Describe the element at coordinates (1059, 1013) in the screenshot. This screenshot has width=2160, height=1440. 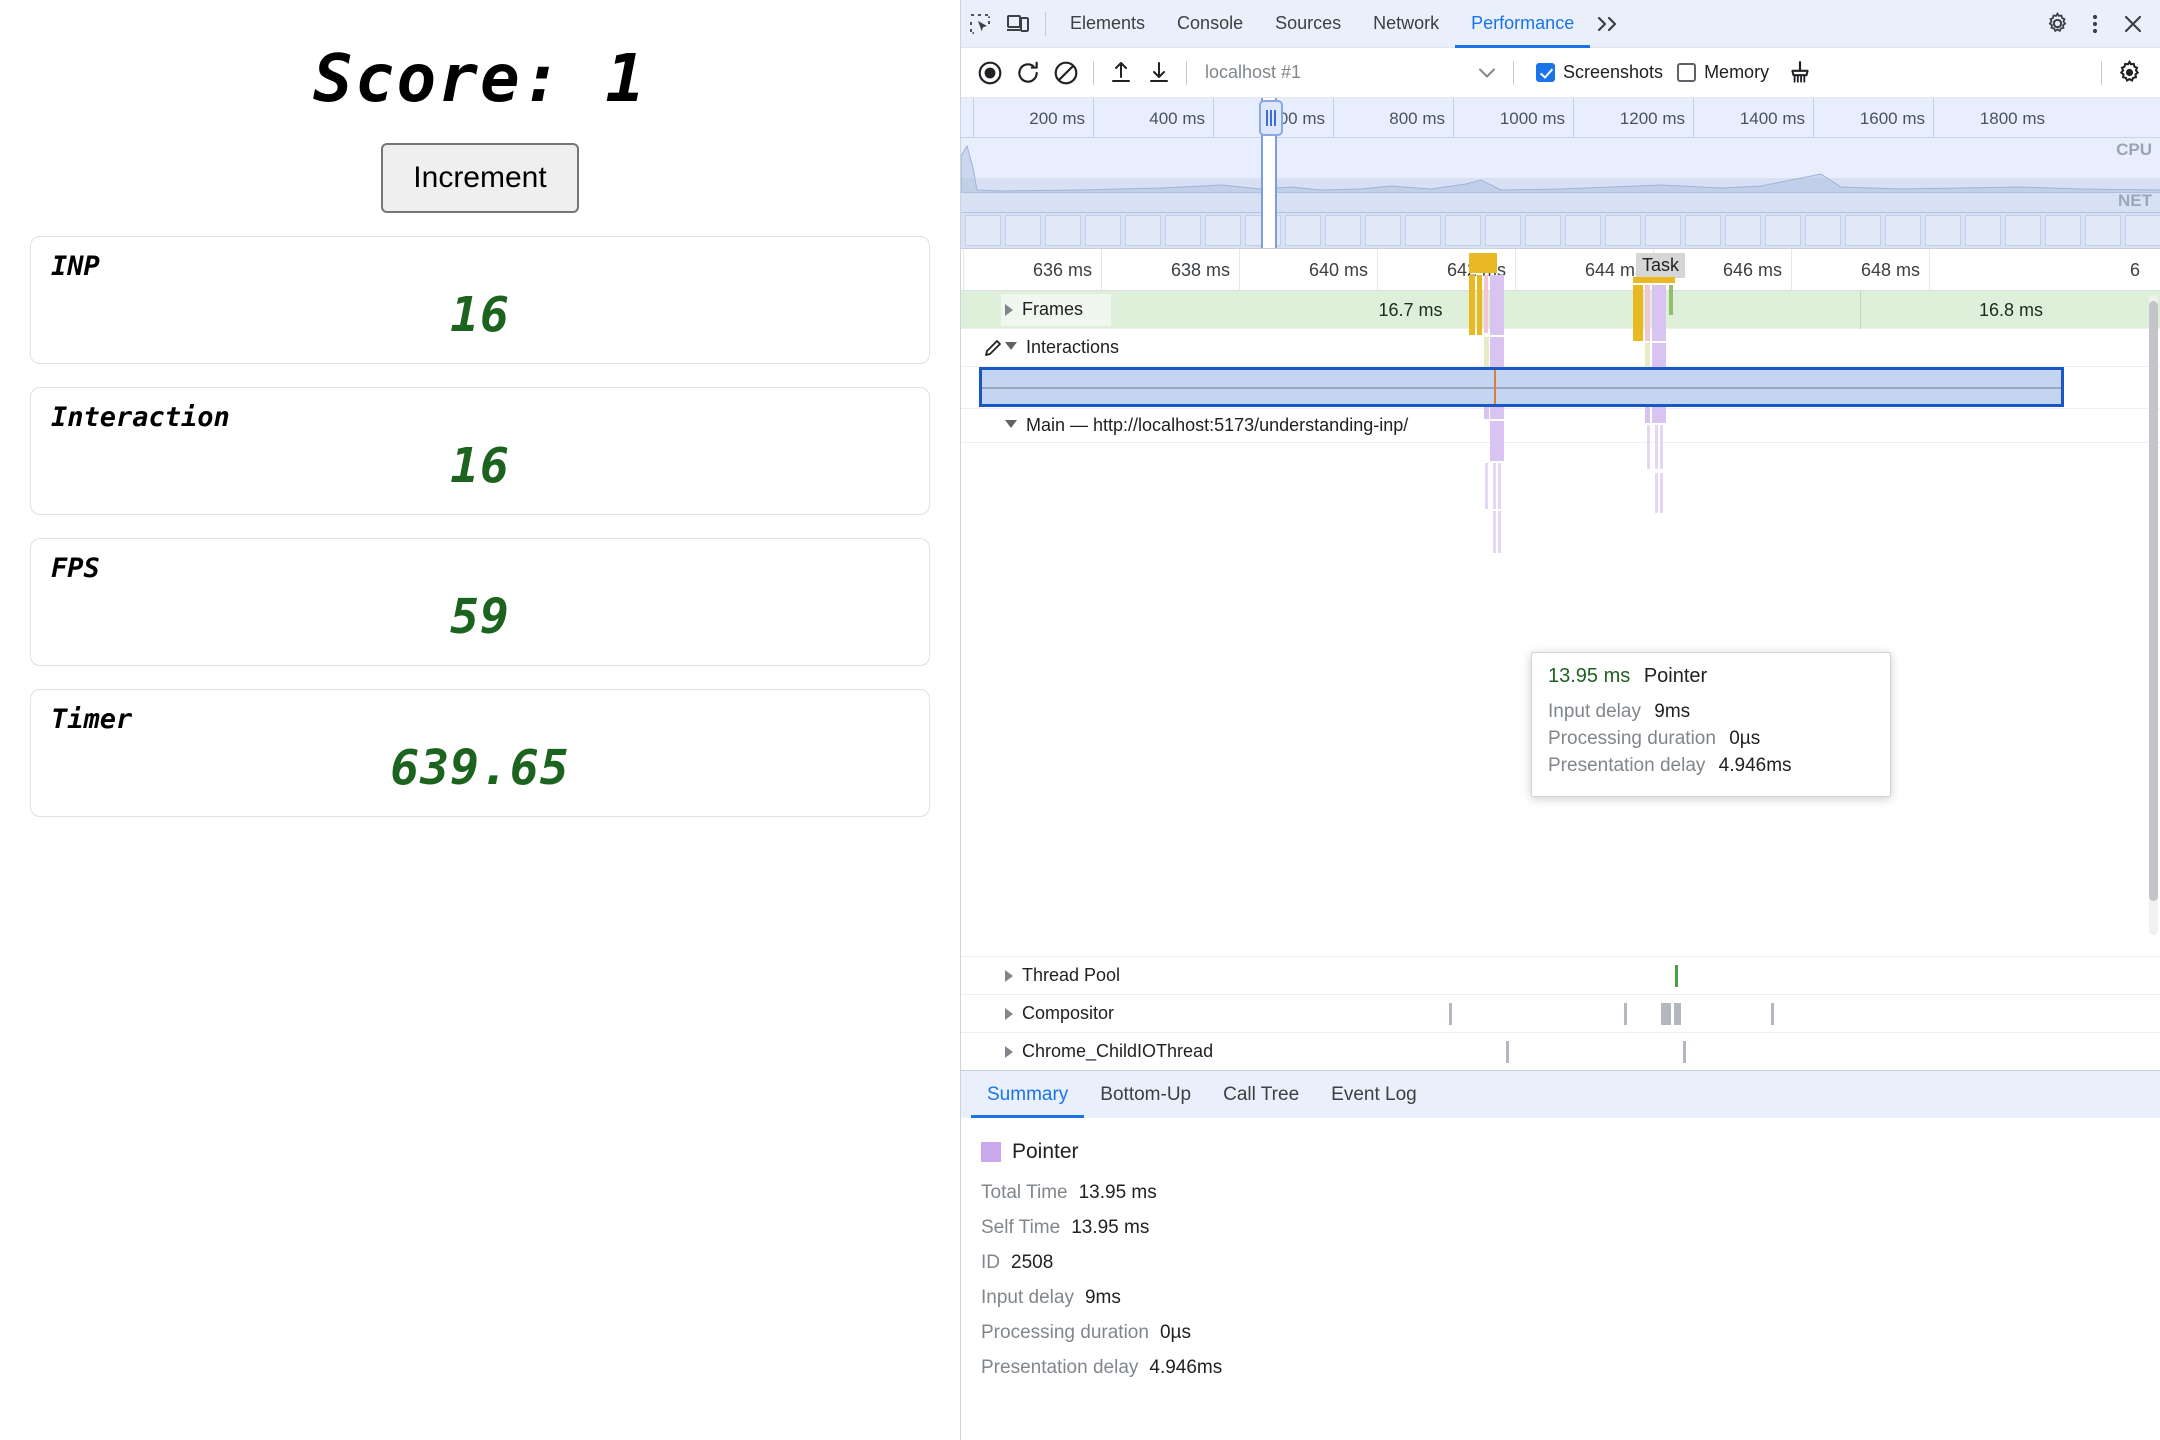
I see `track-compositor-title: Compositor` at that location.